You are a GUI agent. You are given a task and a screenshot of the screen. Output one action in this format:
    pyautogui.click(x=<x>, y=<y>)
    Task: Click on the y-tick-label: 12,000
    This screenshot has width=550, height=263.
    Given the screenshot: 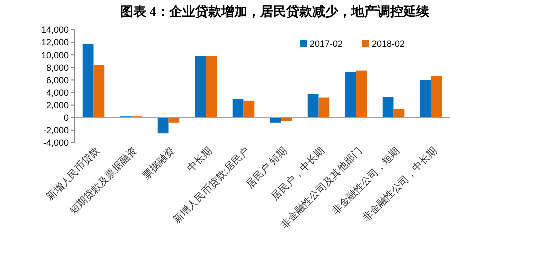 What is the action you would take?
    pyautogui.click(x=55, y=43)
    